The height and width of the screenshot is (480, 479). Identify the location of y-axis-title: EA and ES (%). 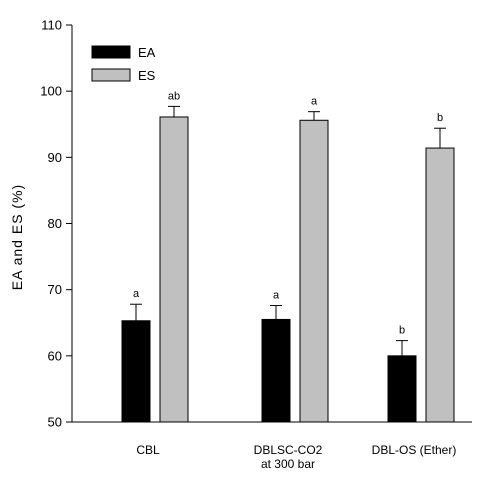
(17, 237).